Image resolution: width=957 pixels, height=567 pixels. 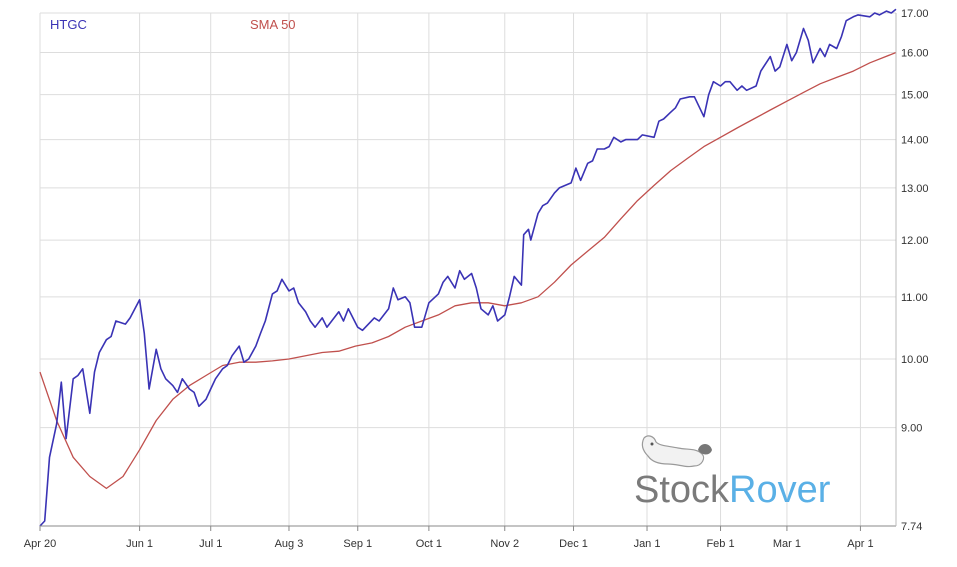 What do you see at coordinates (647, 544) in the screenshot?
I see `x-tick-label: Jan 1` at bounding box center [647, 544].